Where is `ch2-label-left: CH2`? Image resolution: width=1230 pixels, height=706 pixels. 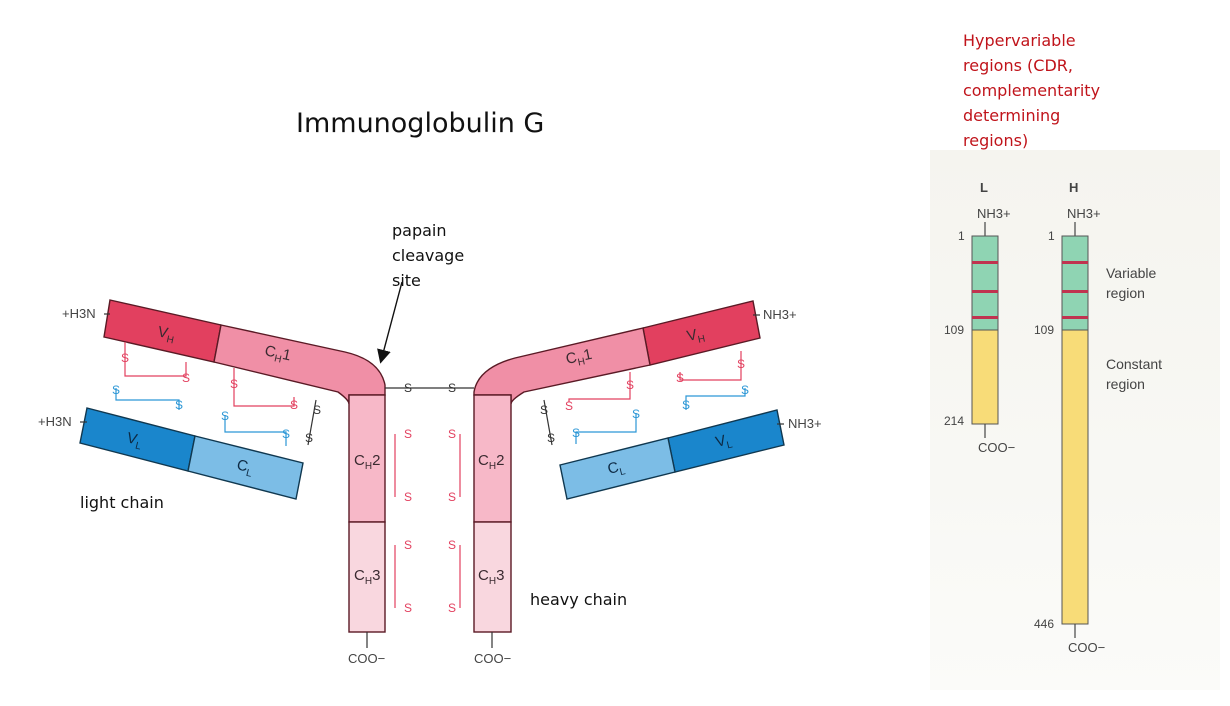 ch2-label-left: CH2 is located at coordinates (367, 462).